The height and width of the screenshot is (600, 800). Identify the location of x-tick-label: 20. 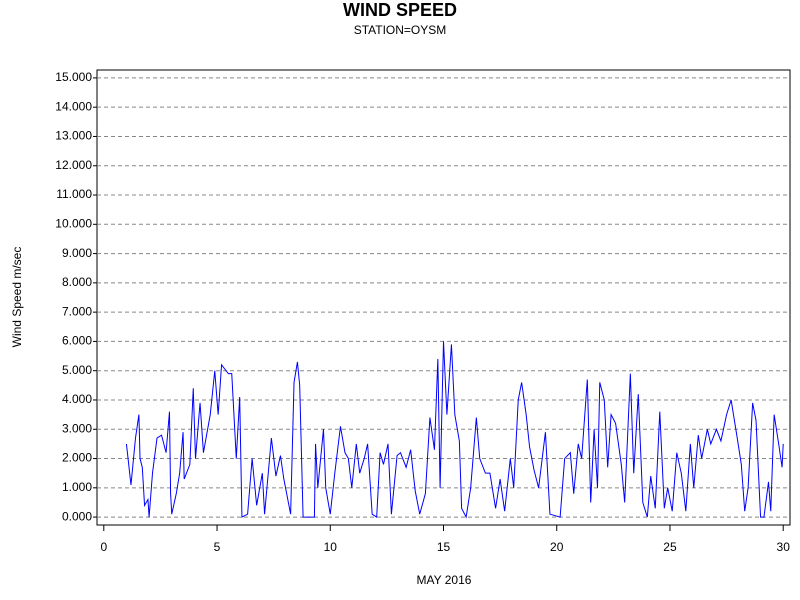
(557, 547).